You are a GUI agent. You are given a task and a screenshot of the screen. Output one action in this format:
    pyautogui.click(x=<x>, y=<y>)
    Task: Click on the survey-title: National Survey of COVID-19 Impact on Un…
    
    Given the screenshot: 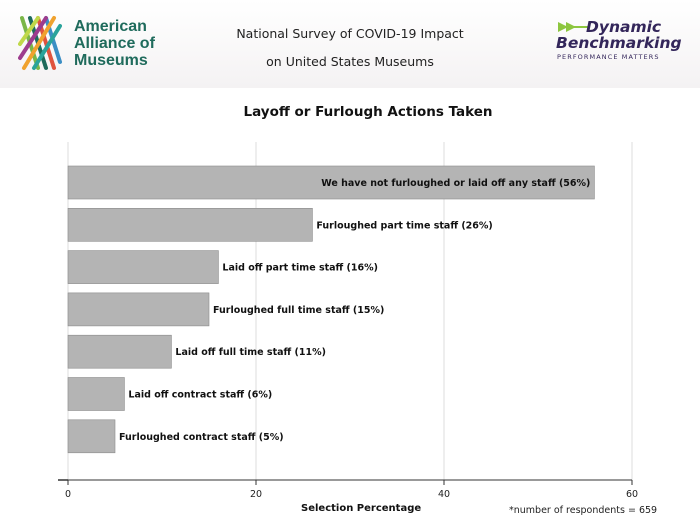 What is the action you would take?
    pyautogui.click(x=350, y=48)
    